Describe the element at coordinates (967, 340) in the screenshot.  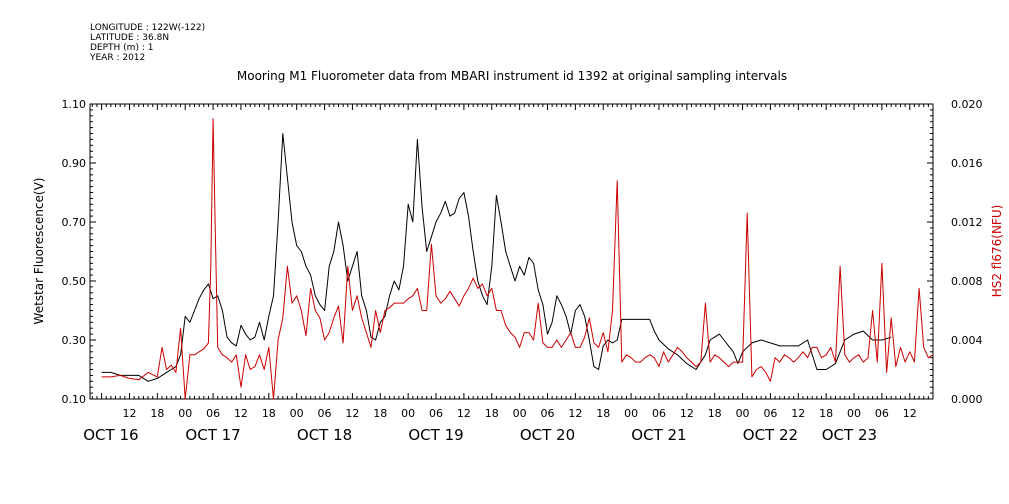
I see `right-tick-label: 0.004` at that location.